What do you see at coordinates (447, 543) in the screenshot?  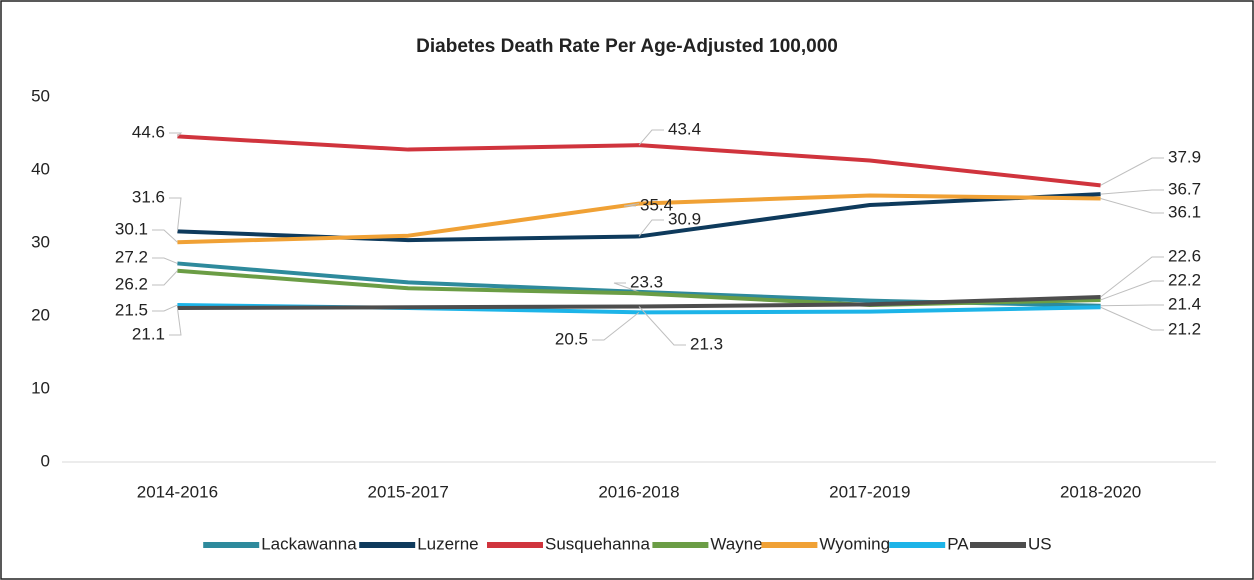 I see `legend-label: Luzerne` at bounding box center [447, 543].